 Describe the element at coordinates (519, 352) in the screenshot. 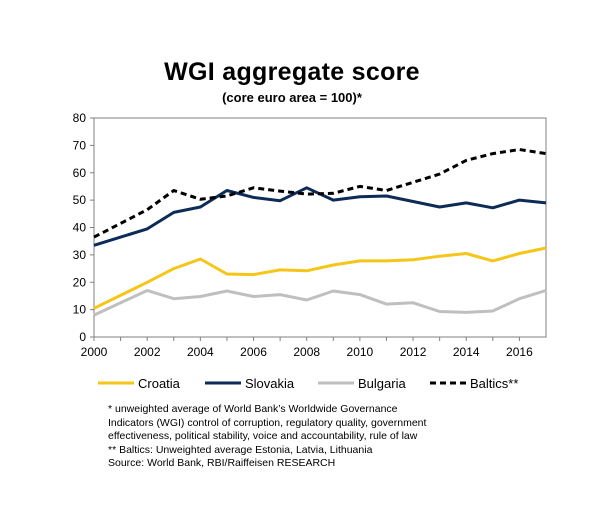

I see `x-tick-label: 2016` at that location.